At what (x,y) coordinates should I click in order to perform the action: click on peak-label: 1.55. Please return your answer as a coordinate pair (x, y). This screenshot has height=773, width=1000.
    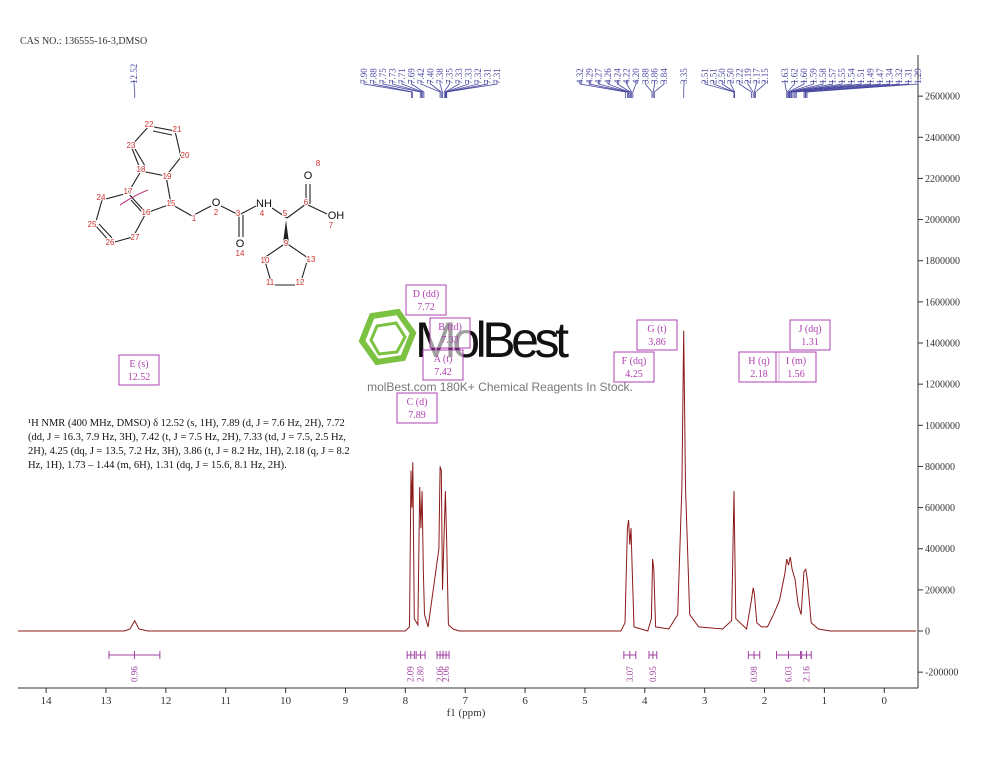
    Looking at the image, I should click on (842, 76).